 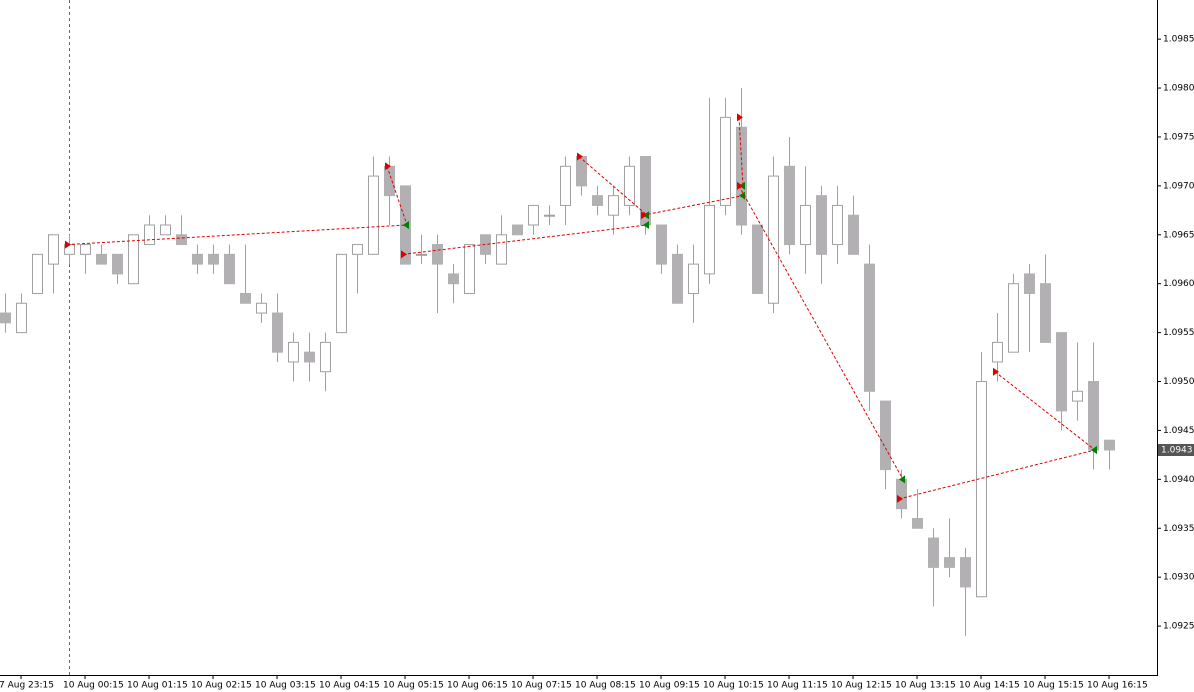 I want to click on x-tick-label: 10 Aug 12:15, so click(x=861, y=686).